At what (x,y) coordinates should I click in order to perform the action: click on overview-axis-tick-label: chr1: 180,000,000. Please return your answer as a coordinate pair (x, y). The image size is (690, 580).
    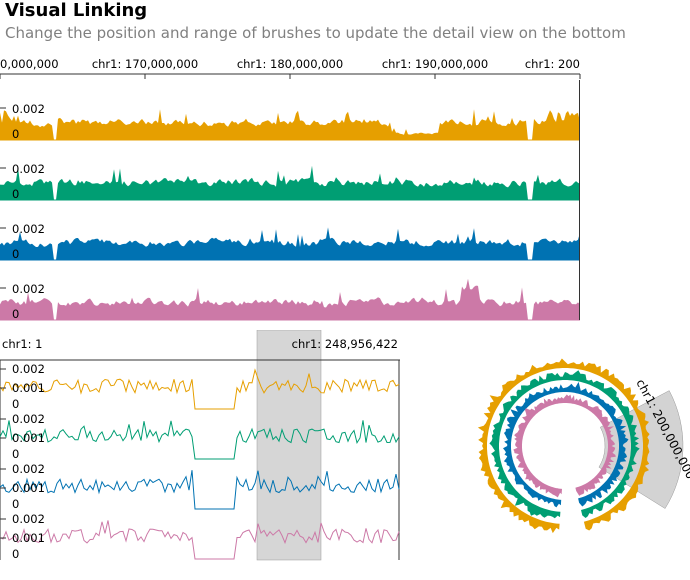
    Looking at the image, I should click on (290, 64).